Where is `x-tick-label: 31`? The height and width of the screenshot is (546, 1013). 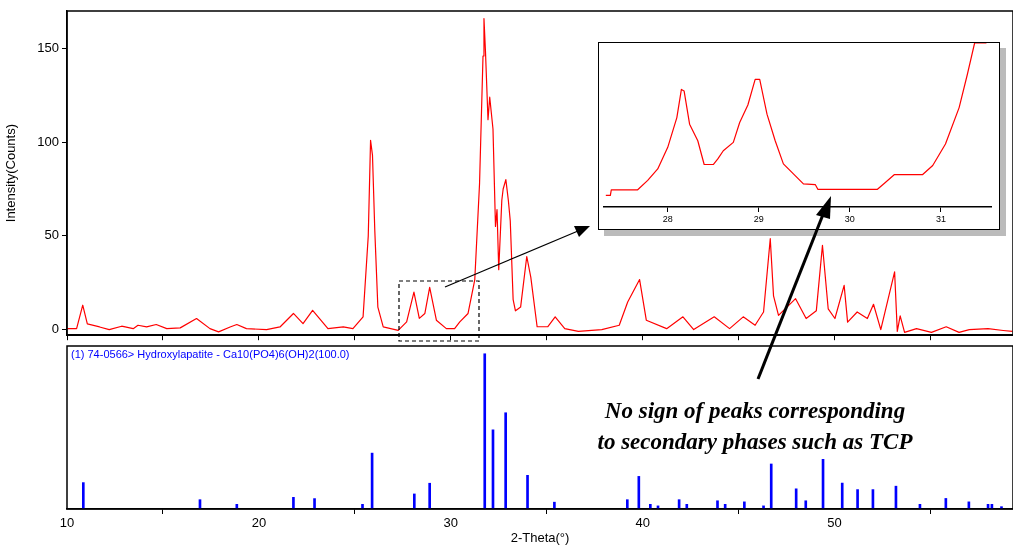 x-tick-label: 31 is located at coordinates (940, 218).